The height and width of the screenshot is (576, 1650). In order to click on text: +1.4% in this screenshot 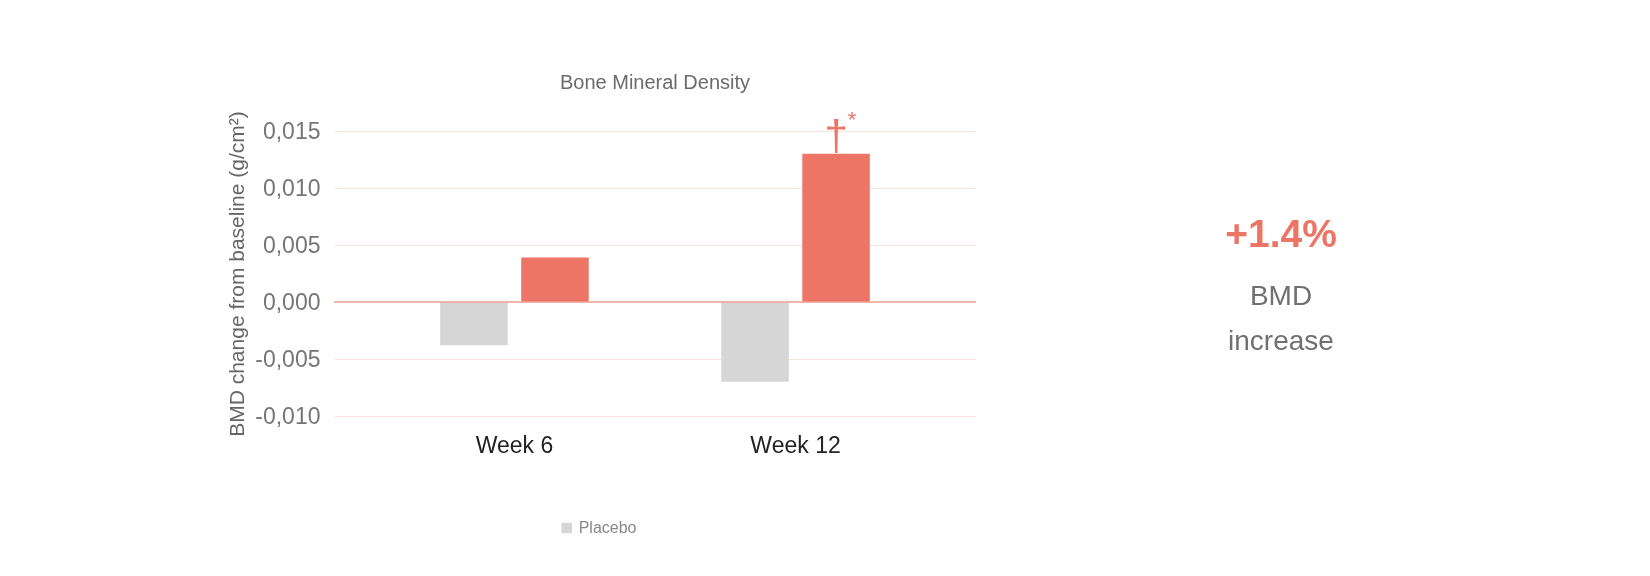, I will do `click(1281, 233)`.